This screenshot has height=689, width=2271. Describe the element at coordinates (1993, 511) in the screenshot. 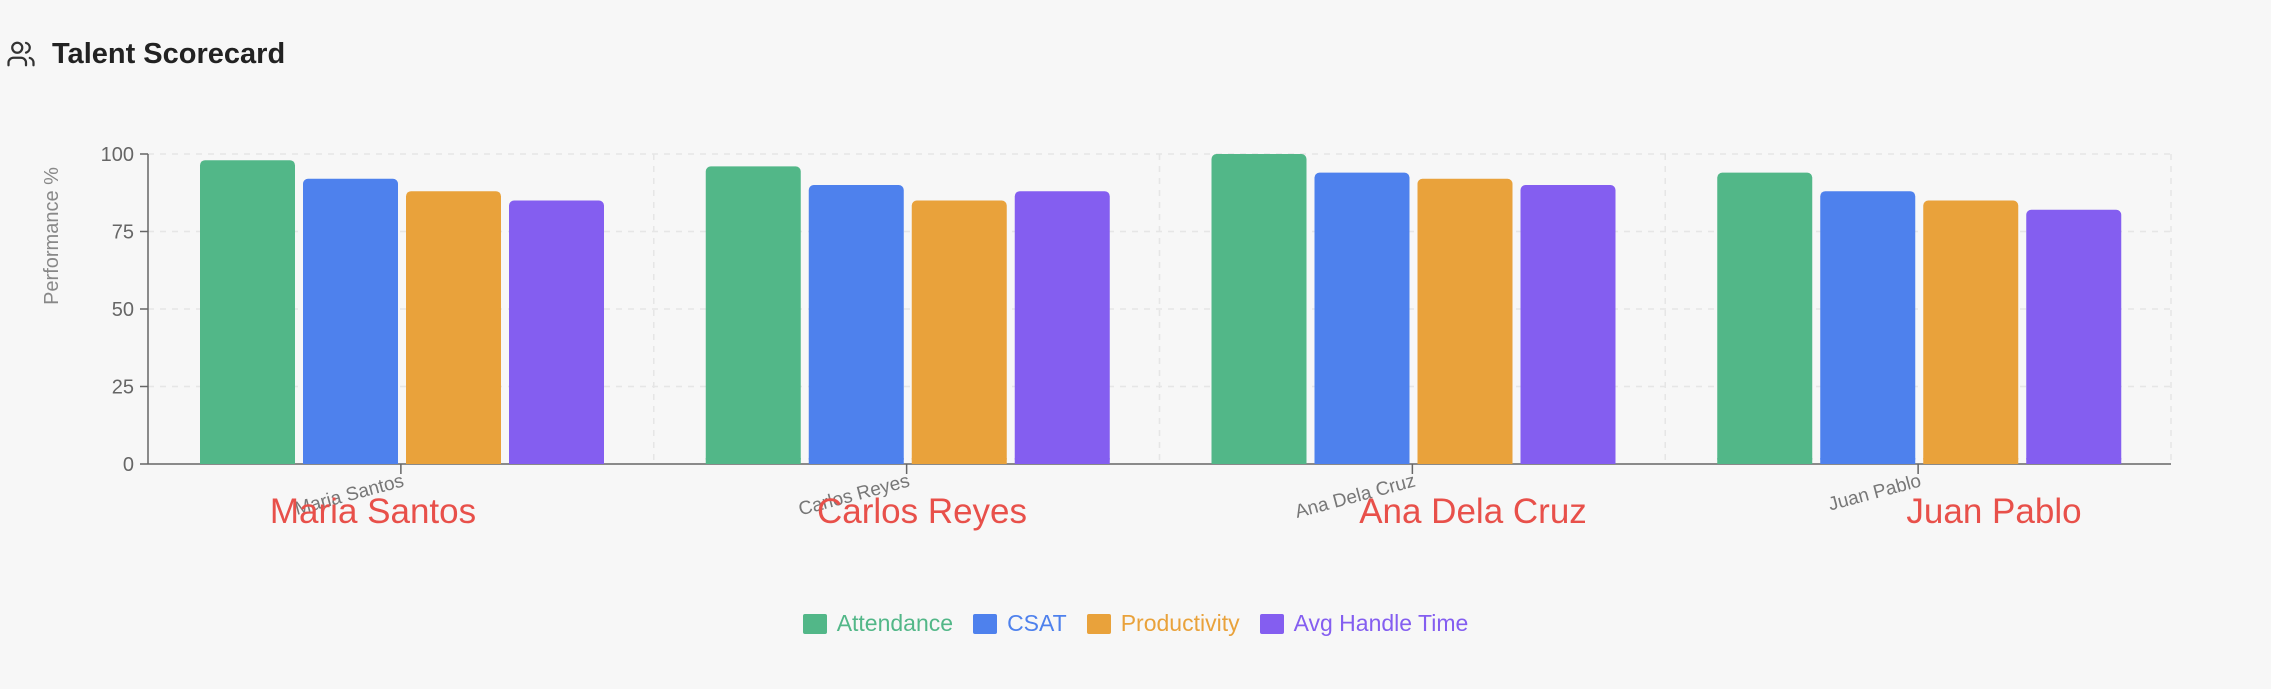

I see `overlay-category-label: Juan Pablo` at that location.